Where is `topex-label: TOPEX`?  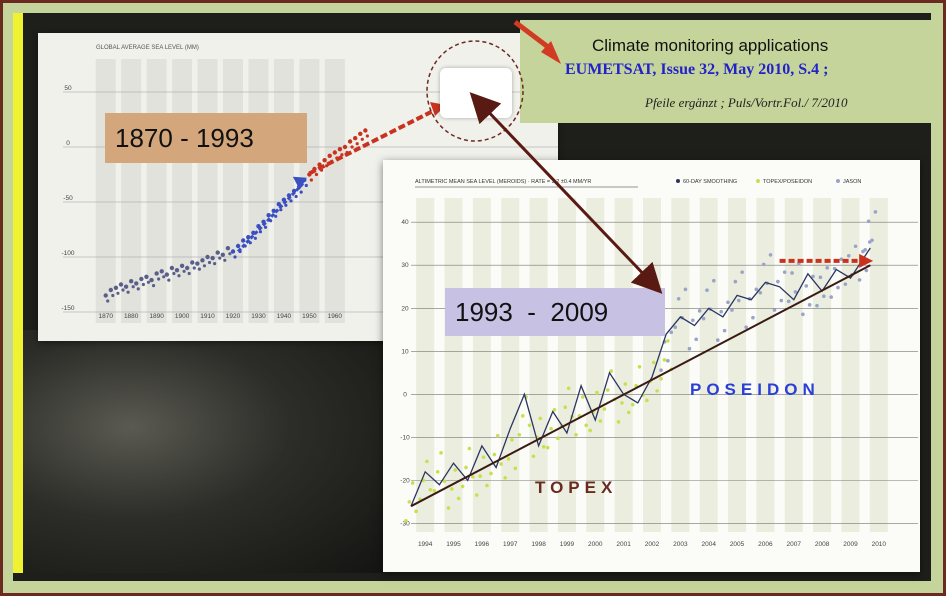
topex-label: TOPEX is located at coordinates (576, 487).